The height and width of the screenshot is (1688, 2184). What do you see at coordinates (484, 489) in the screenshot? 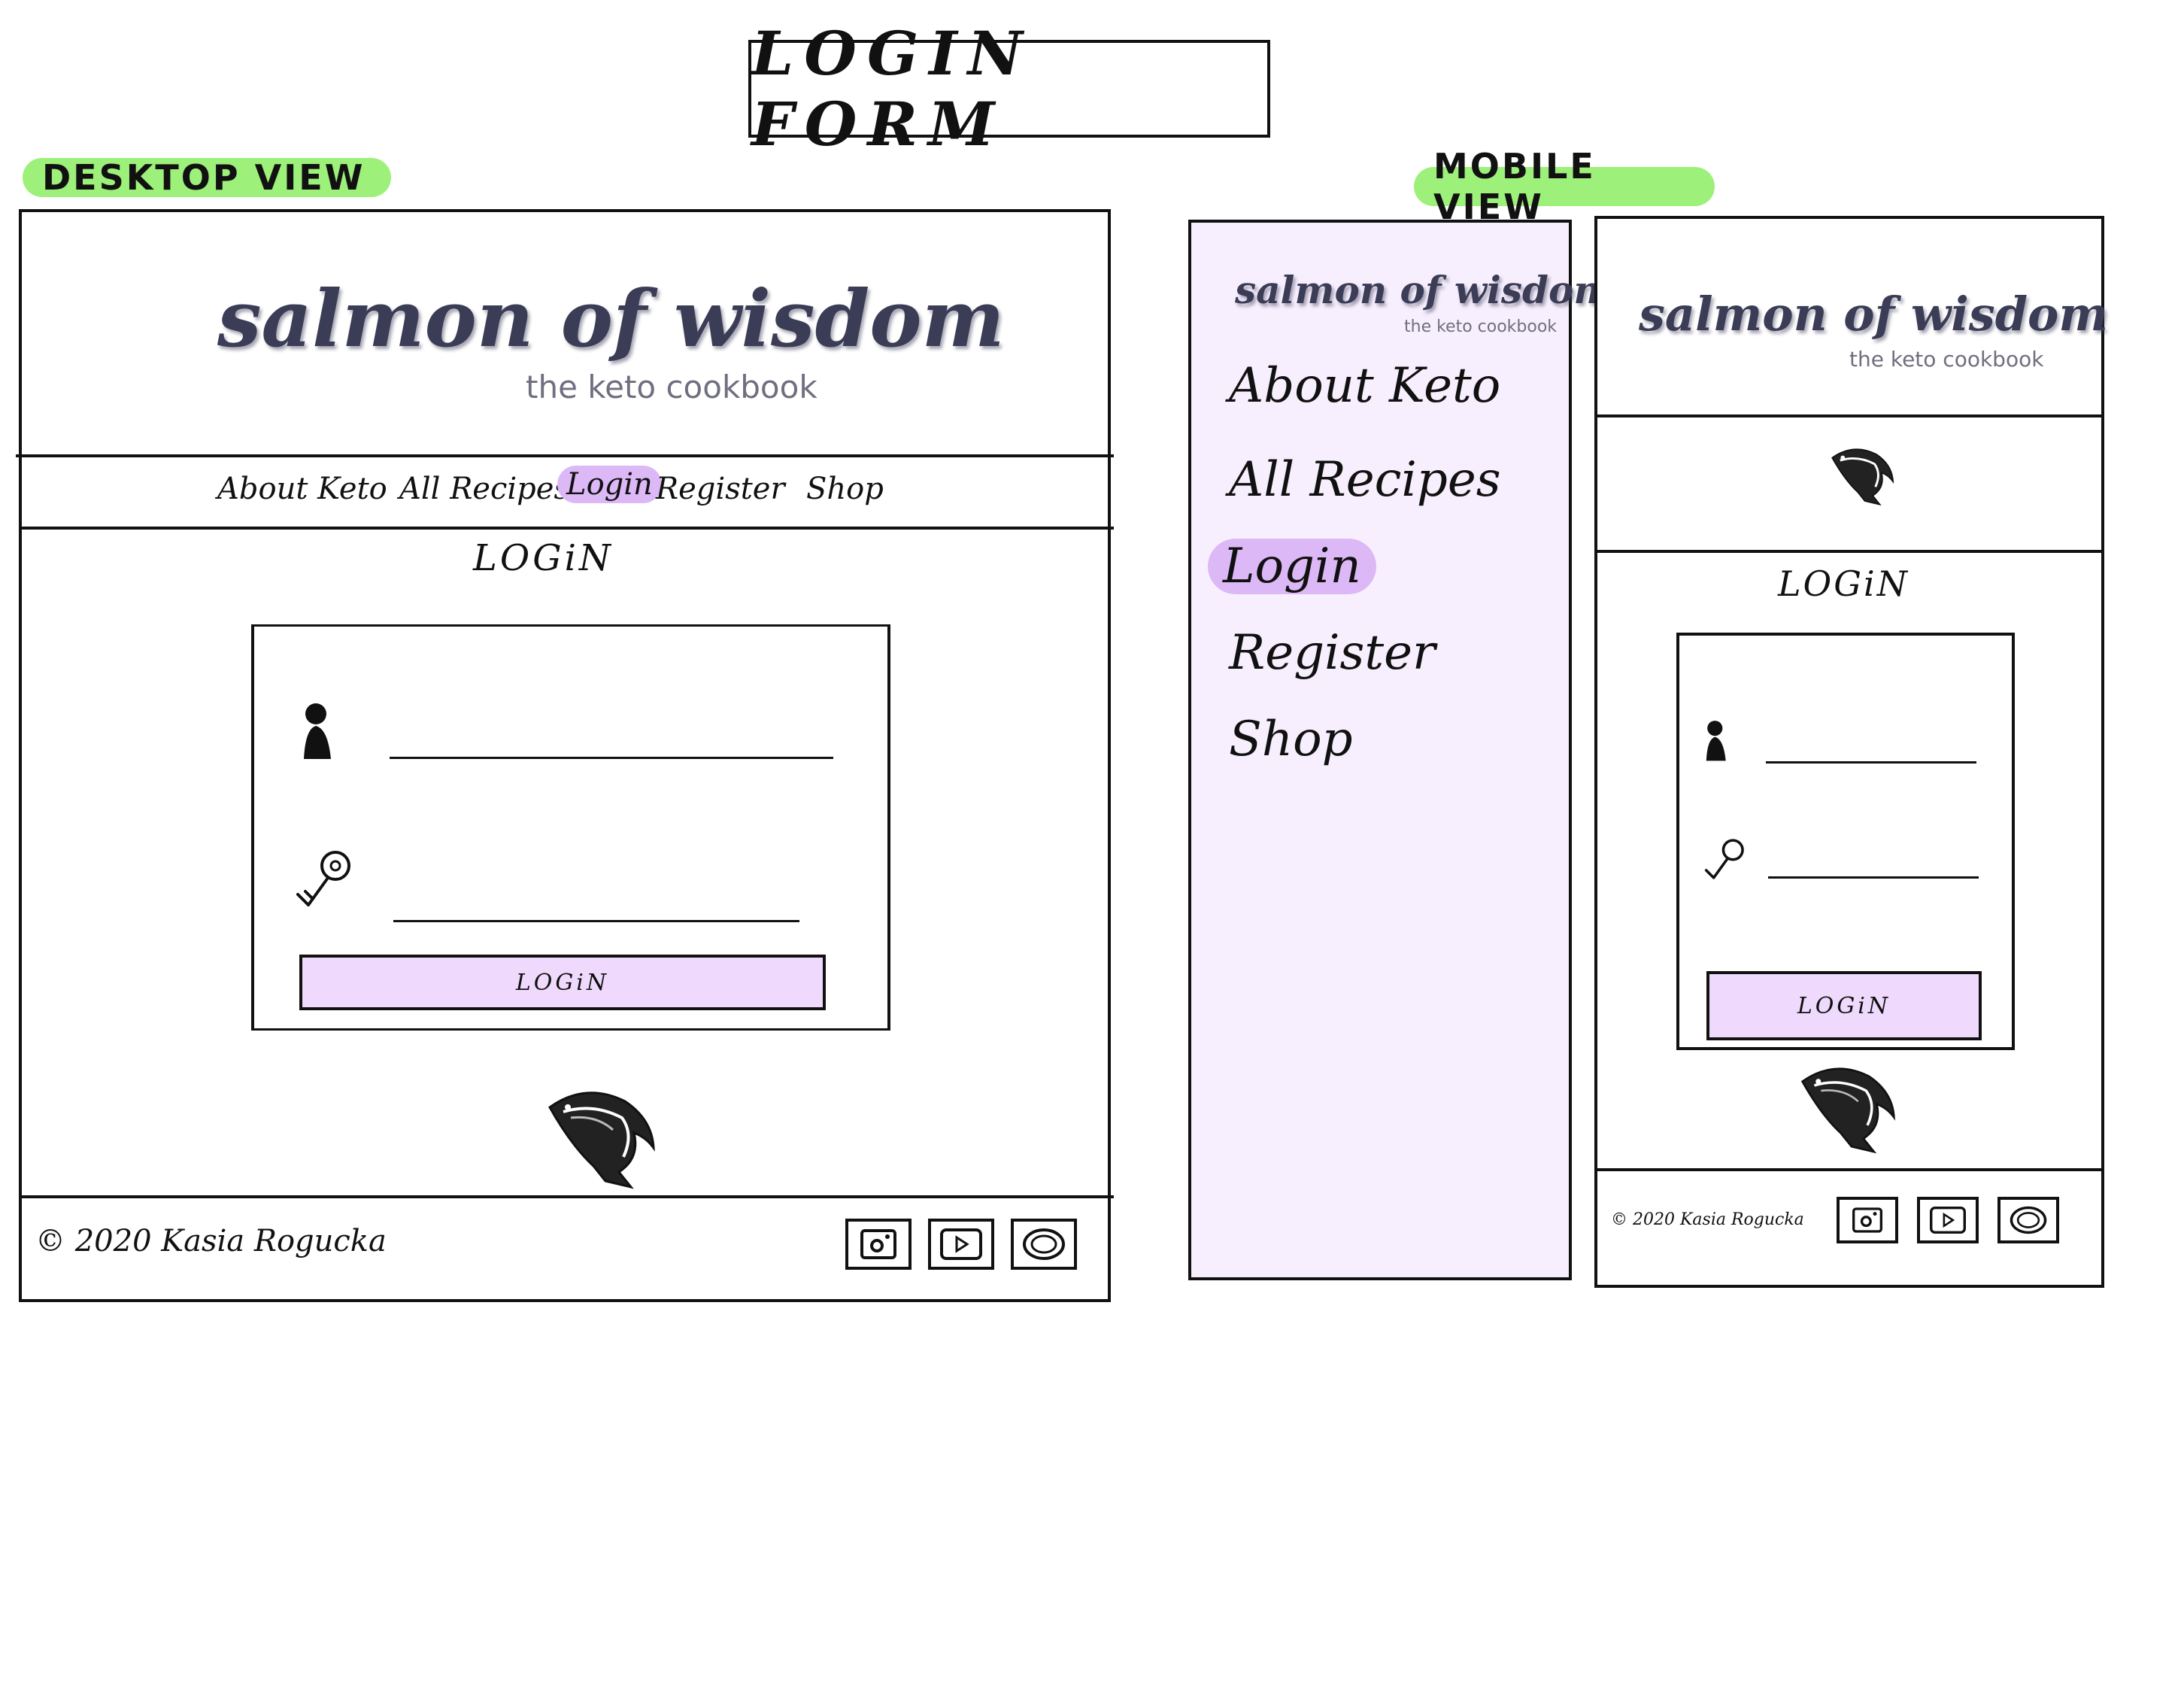
I see `nav-item-all-recipes: All Recipes` at bounding box center [484, 489].